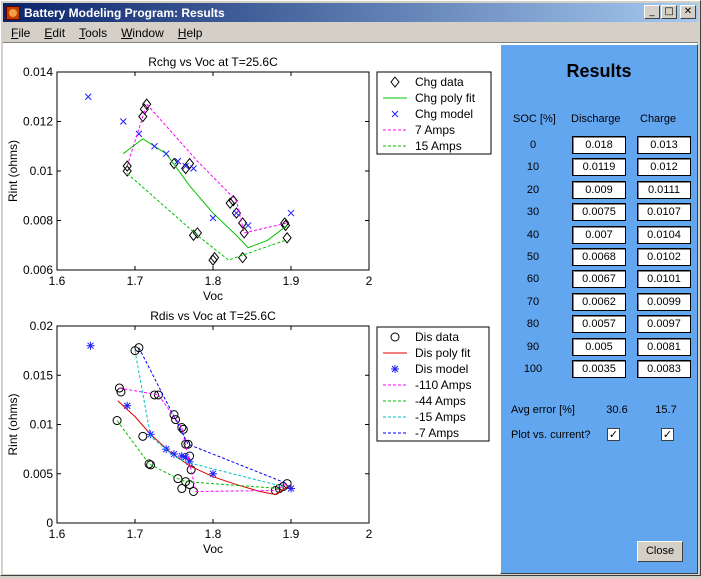 The image size is (701, 579). What do you see at coordinates (599, 257) in the screenshot?
I see `discharge-value-field: 0.0068` at bounding box center [599, 257].